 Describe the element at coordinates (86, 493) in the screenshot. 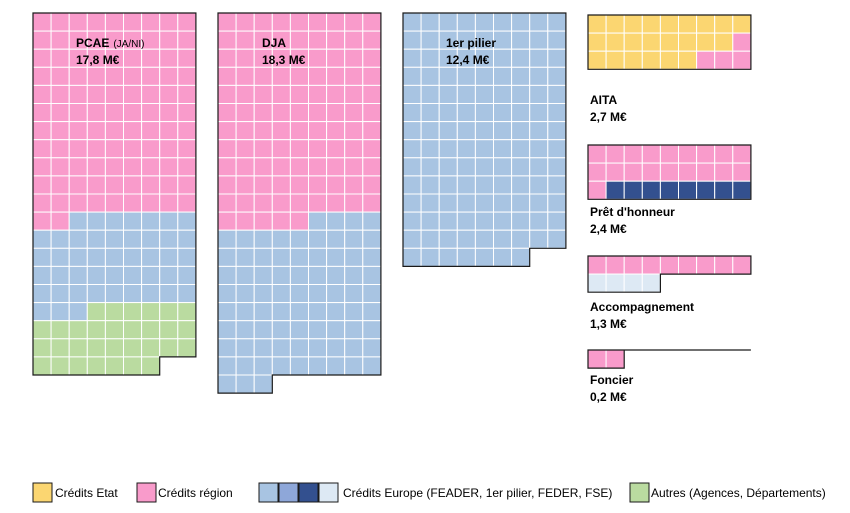

I see `legend-label-etat: Crédits Etat` at that location.